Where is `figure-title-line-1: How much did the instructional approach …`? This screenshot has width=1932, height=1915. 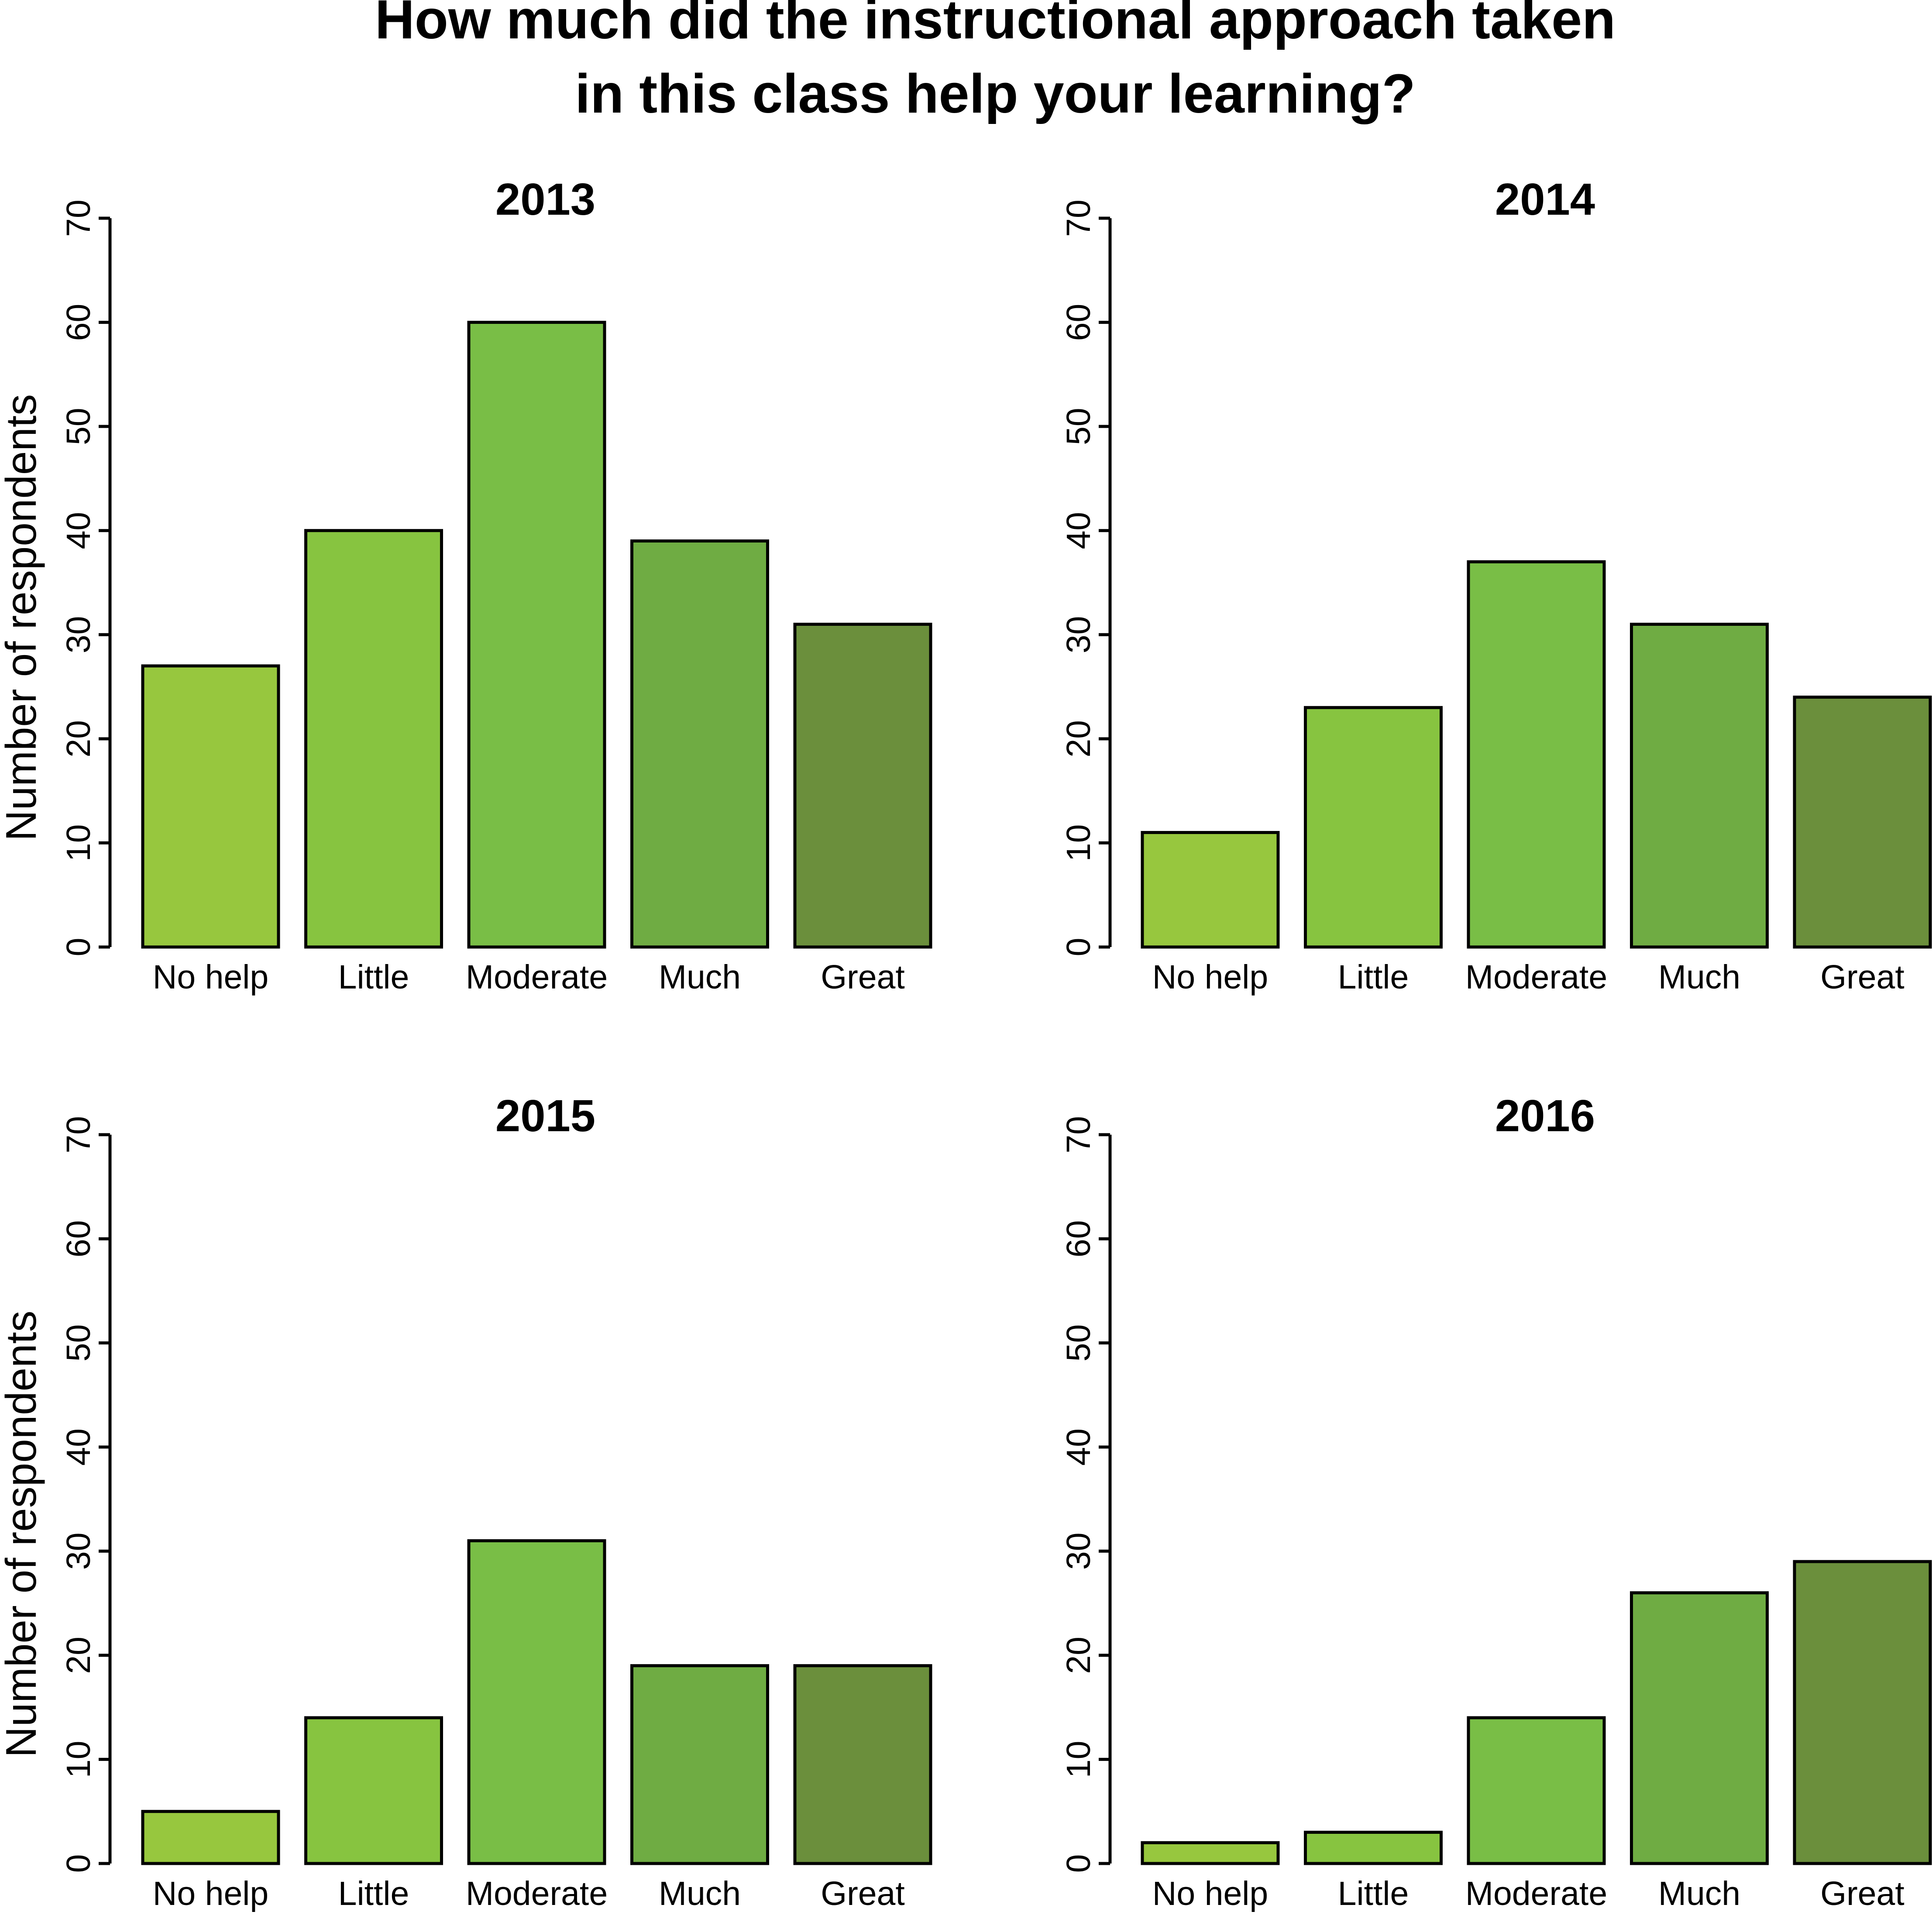
figure-title-line-1: How much did the instructional approach … is located at coordinates (995, 25).